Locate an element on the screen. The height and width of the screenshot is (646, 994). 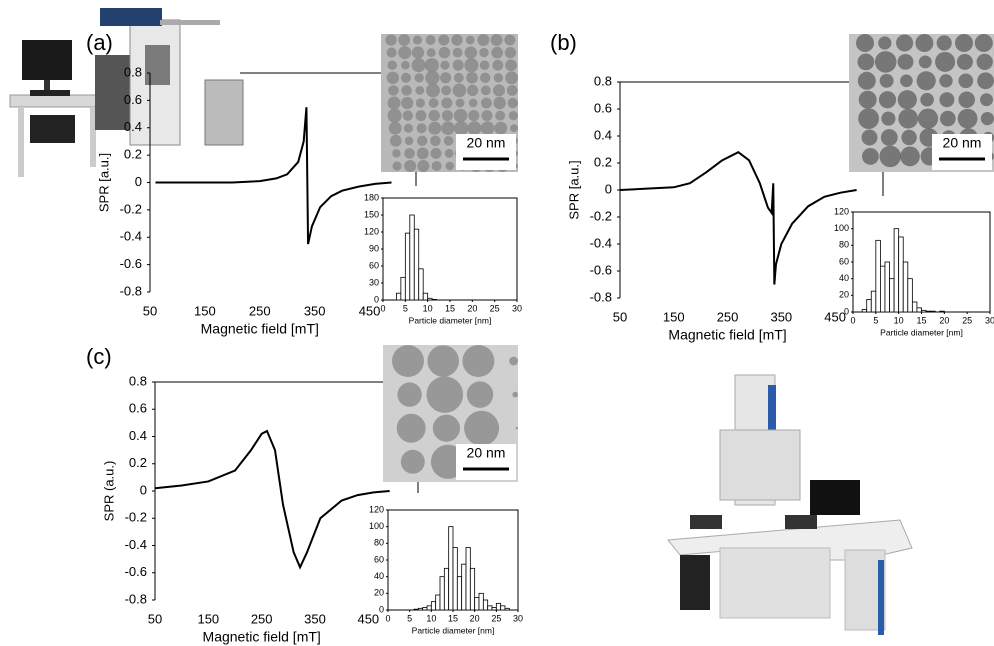
y-tick-label: 180 is located at coordinates (371, 197).